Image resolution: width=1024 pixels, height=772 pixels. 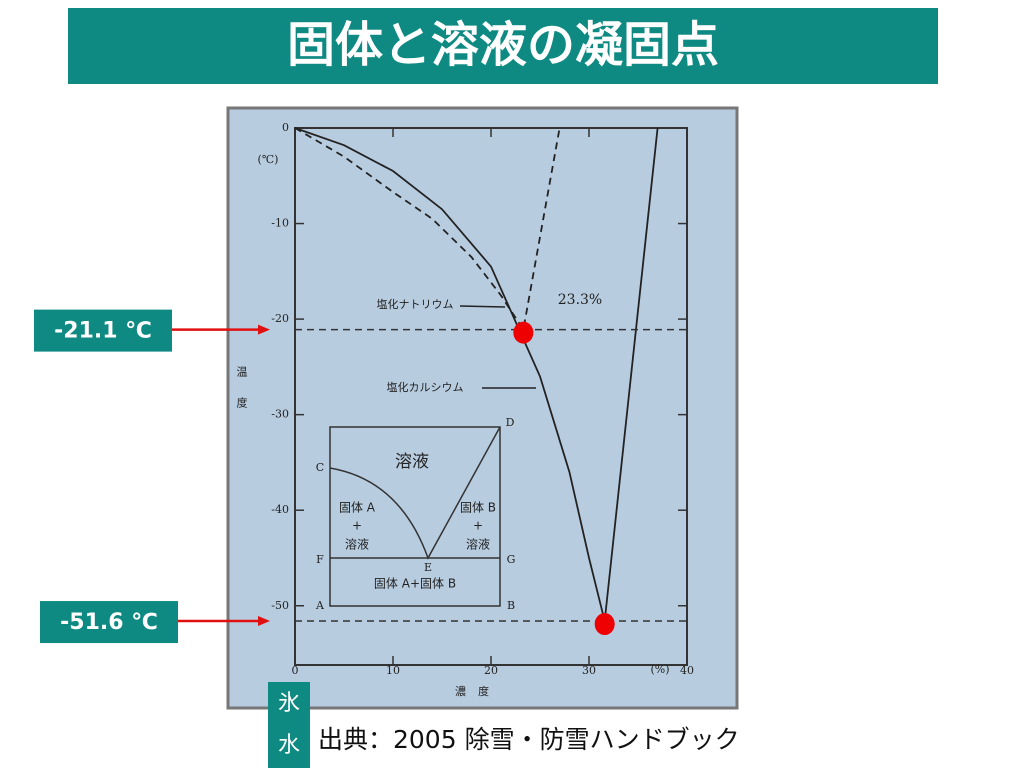 I want to click on title-bar, so click(x=503, y=46).